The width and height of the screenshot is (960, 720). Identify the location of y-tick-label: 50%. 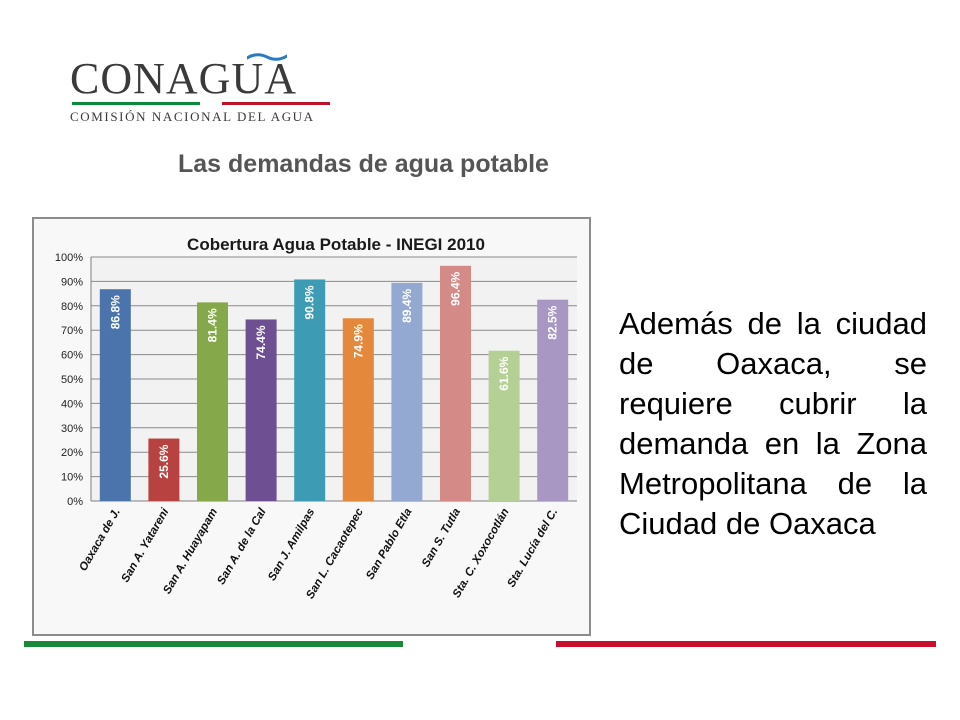
(72, 380).